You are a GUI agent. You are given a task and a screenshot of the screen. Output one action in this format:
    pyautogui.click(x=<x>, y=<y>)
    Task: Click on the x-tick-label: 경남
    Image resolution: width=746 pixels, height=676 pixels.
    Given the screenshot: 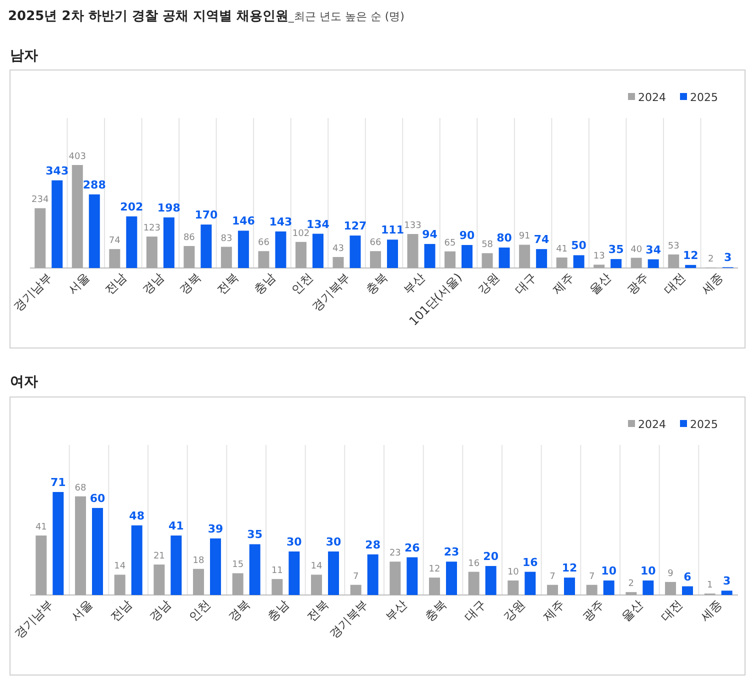 What is the action you would take?
    pyautogui.click(x=160, y=610)
    